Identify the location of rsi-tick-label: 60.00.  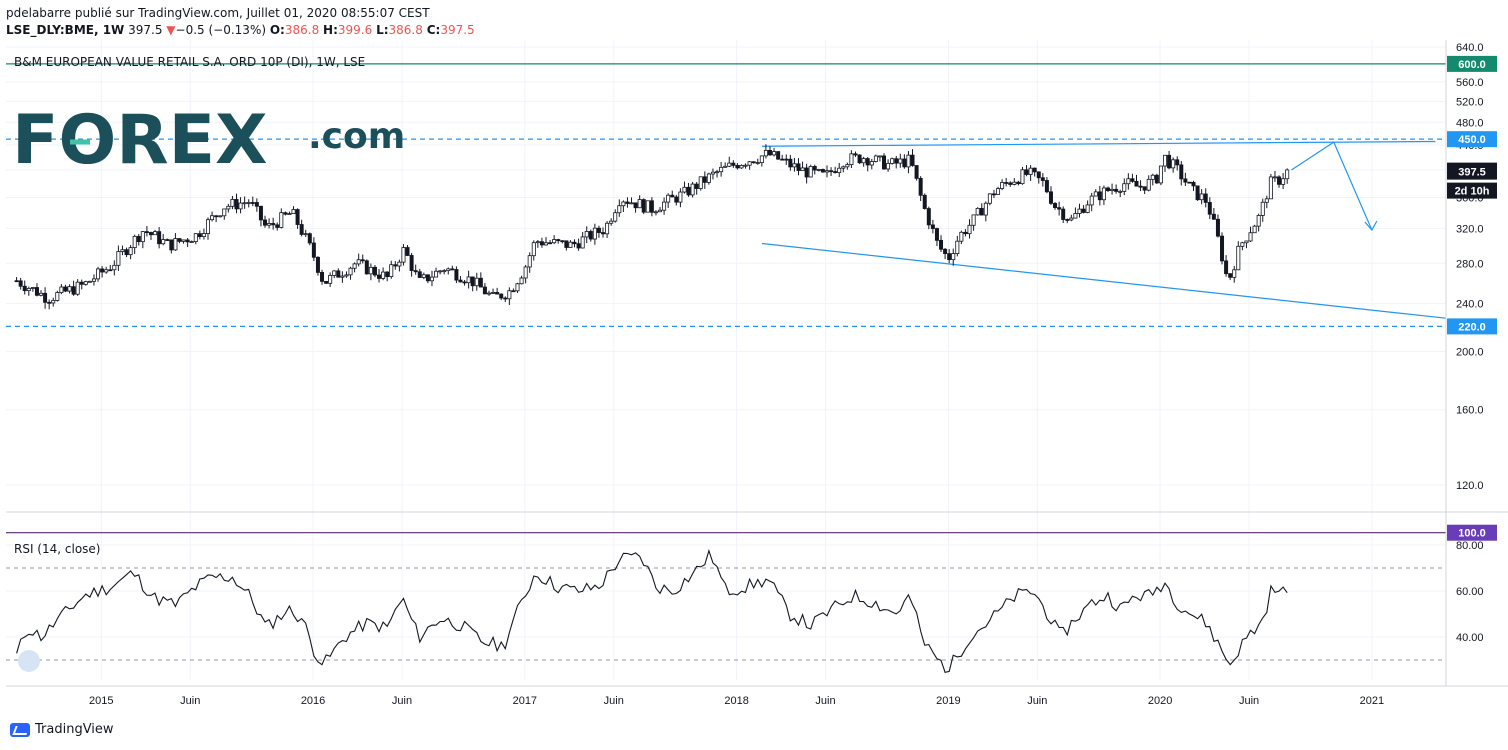
(1470, 592).